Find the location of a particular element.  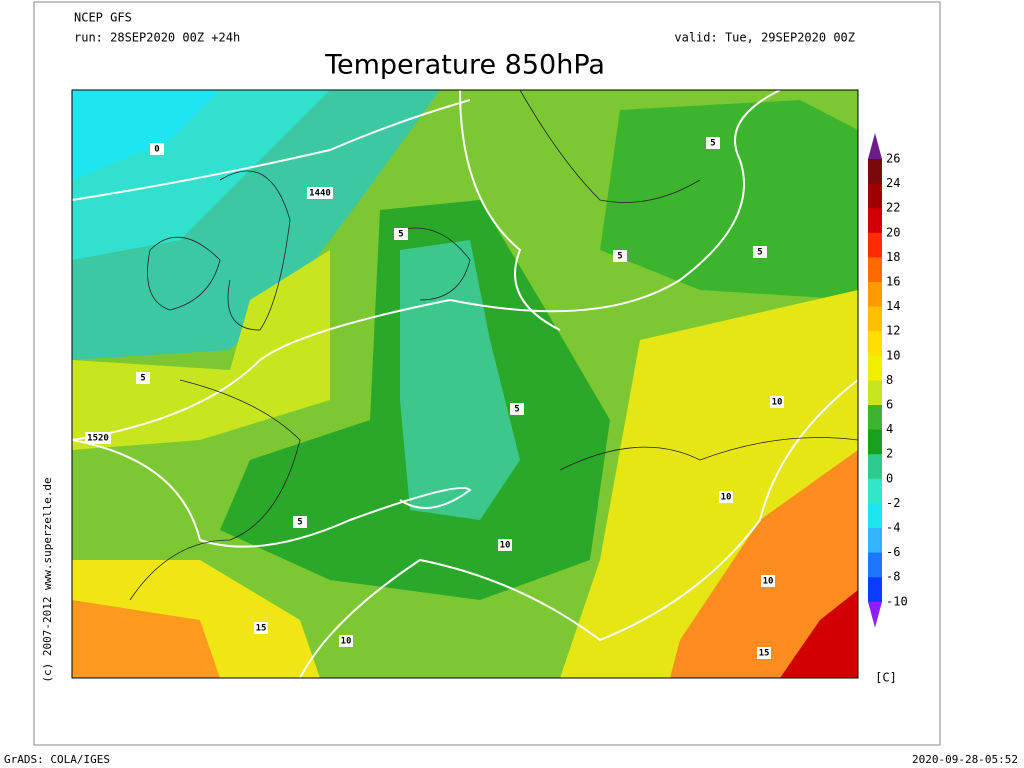

run: run: 28SEP2020 00Z +24h is located at coordinates (157, 38).